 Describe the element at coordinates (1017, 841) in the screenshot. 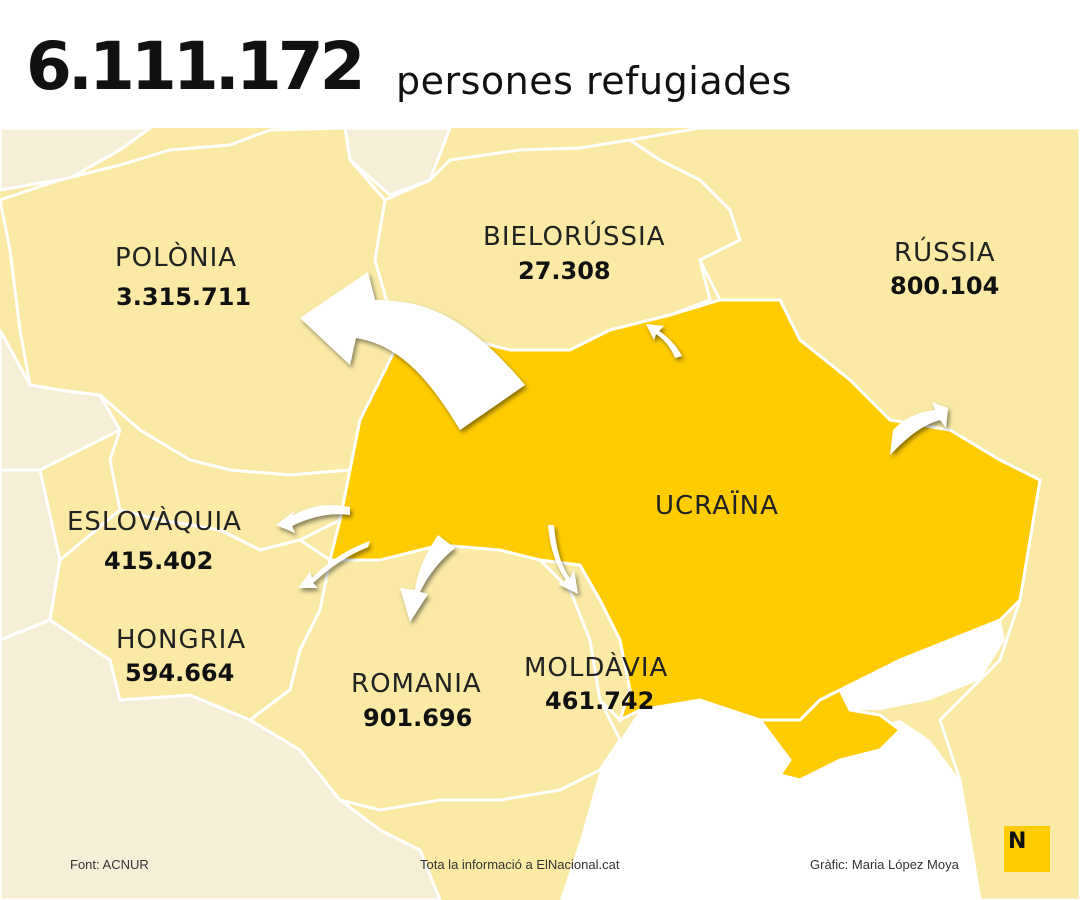

I see `logo-letter: N` at that location.